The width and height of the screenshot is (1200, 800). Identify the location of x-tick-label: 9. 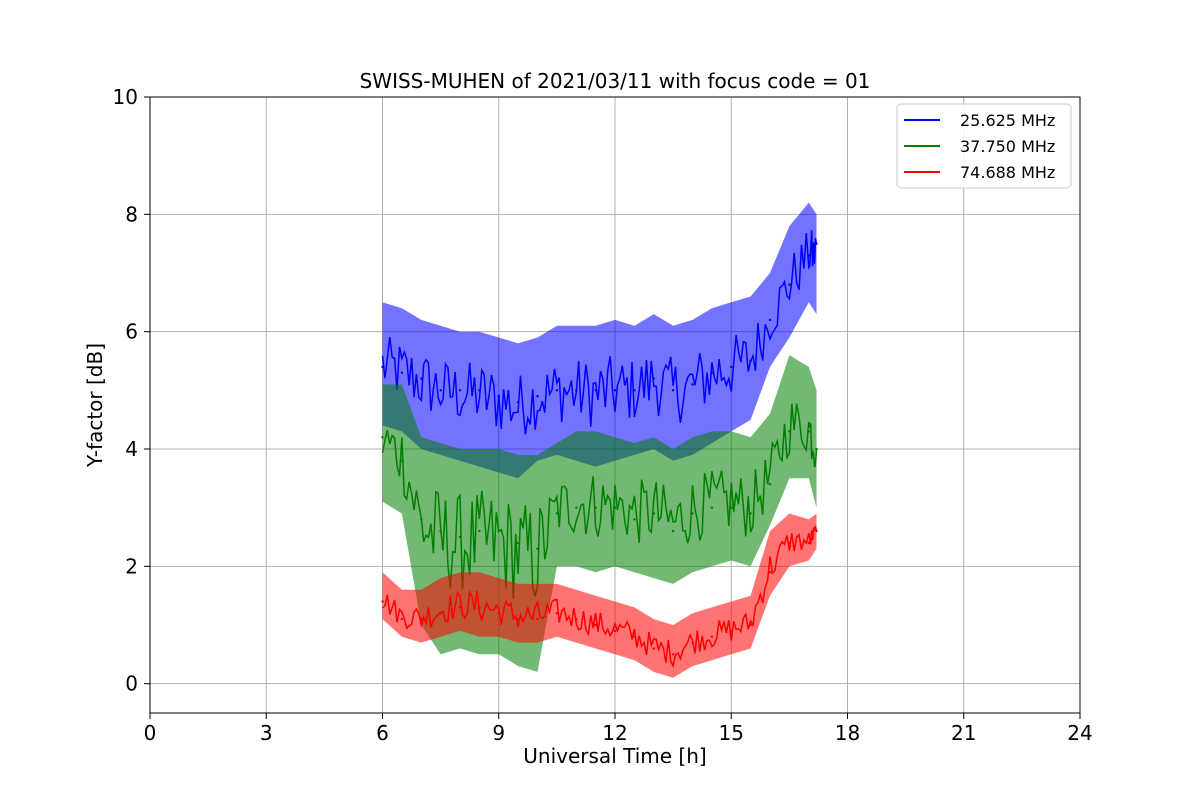
(498, 733).